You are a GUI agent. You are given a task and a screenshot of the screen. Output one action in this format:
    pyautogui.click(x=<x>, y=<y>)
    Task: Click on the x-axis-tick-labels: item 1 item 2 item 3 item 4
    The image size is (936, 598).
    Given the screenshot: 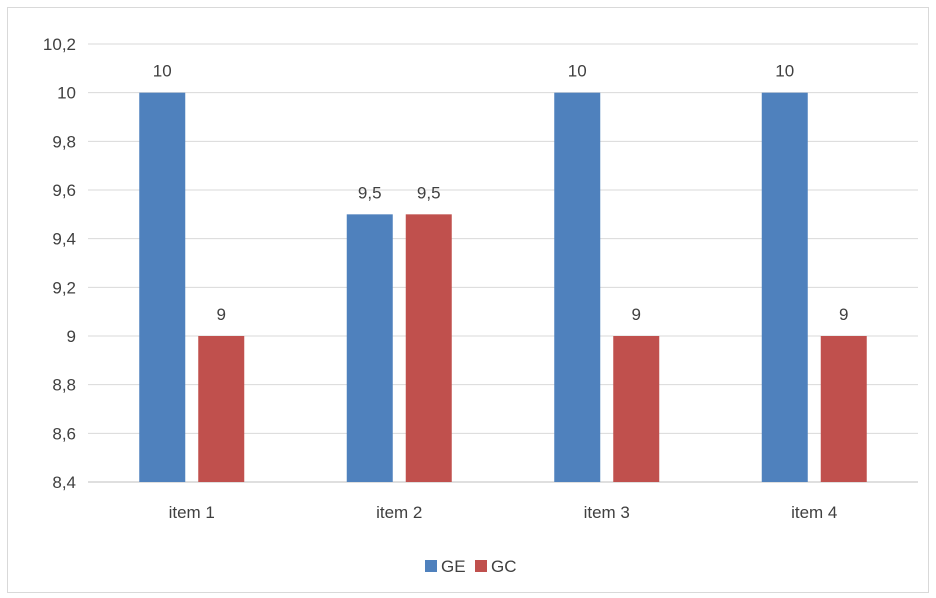 What is the action you would take?
    pyautogui.click(x=503, y=512)
    